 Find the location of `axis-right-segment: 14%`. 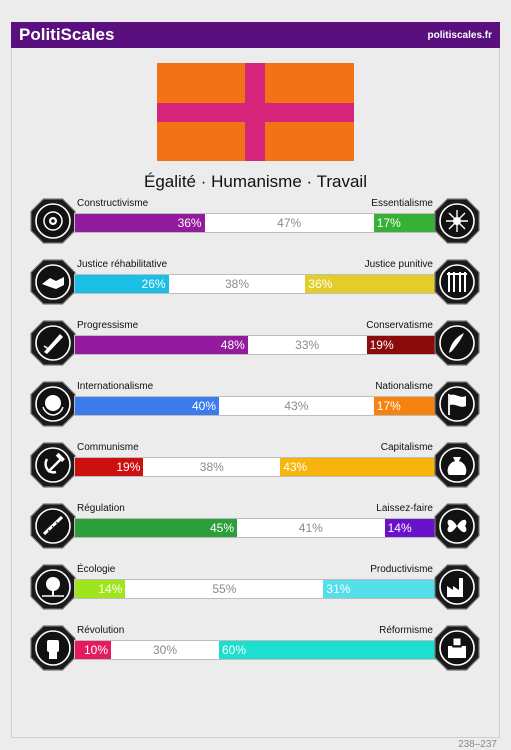

axis-right-segment: 14% is located at coordinates (409, 528).